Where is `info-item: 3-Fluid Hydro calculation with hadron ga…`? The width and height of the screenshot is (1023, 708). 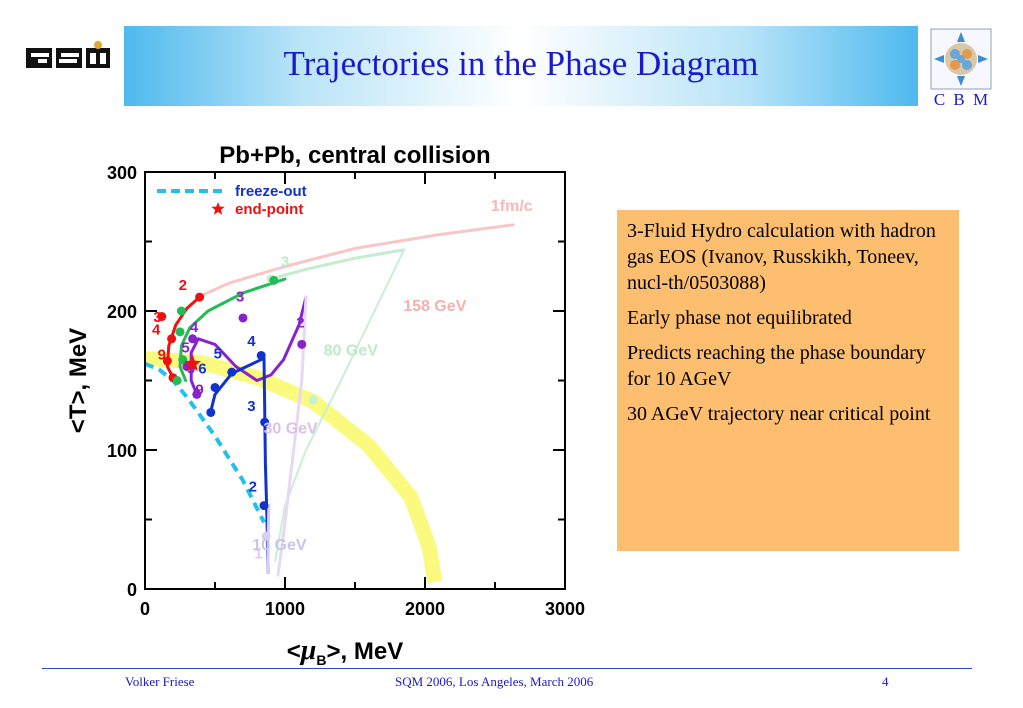 info-item: 3-Fluid Hydro calculation with hadron ga… is located at coordinates (781, 257).